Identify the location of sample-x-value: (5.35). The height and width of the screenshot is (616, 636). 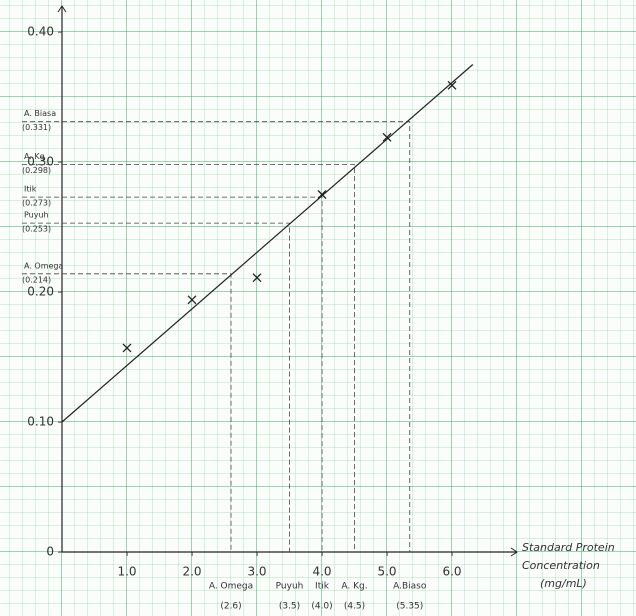
(409, 607).